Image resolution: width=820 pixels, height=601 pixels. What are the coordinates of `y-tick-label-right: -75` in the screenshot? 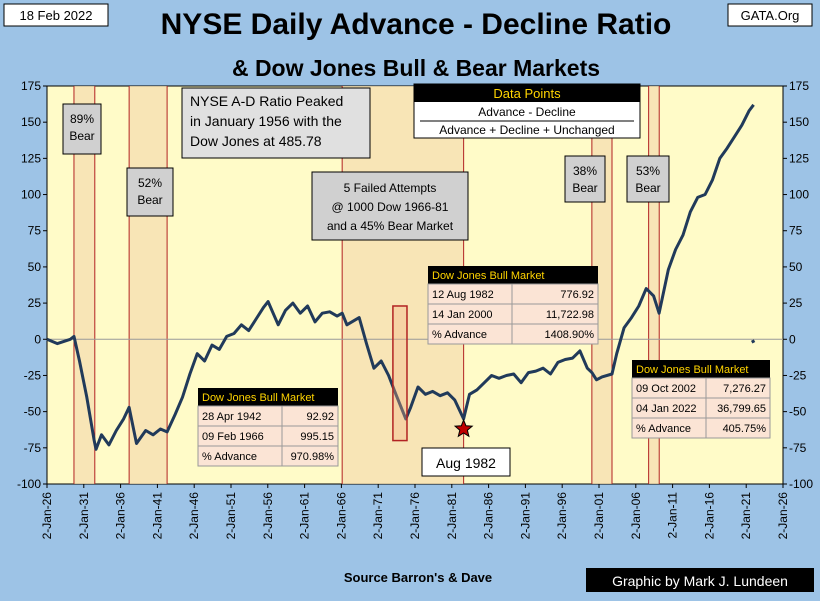 It's located at (798, 448).